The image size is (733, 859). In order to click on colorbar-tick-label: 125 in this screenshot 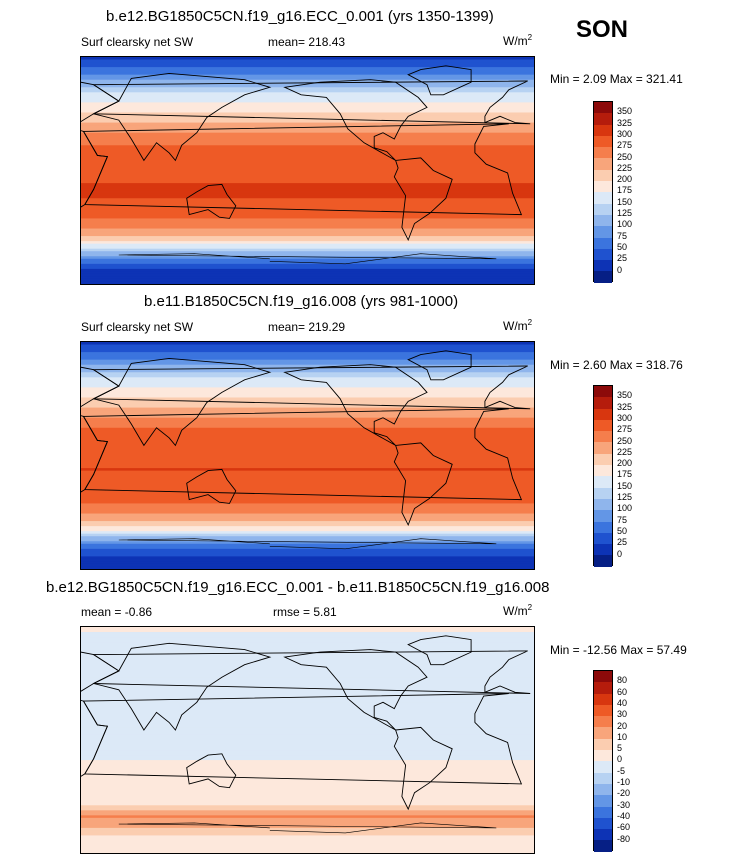, I will do `click(625, 497)`.